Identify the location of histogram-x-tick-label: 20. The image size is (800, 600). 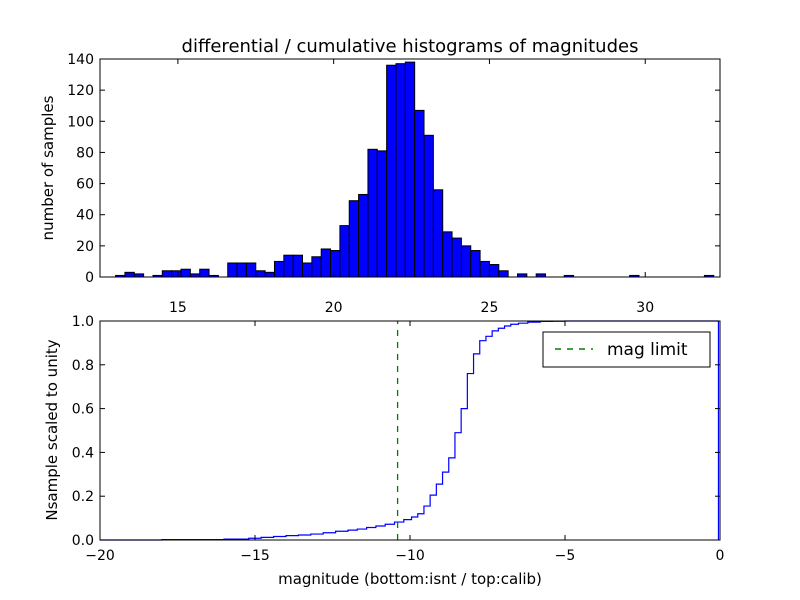
(334, 308).